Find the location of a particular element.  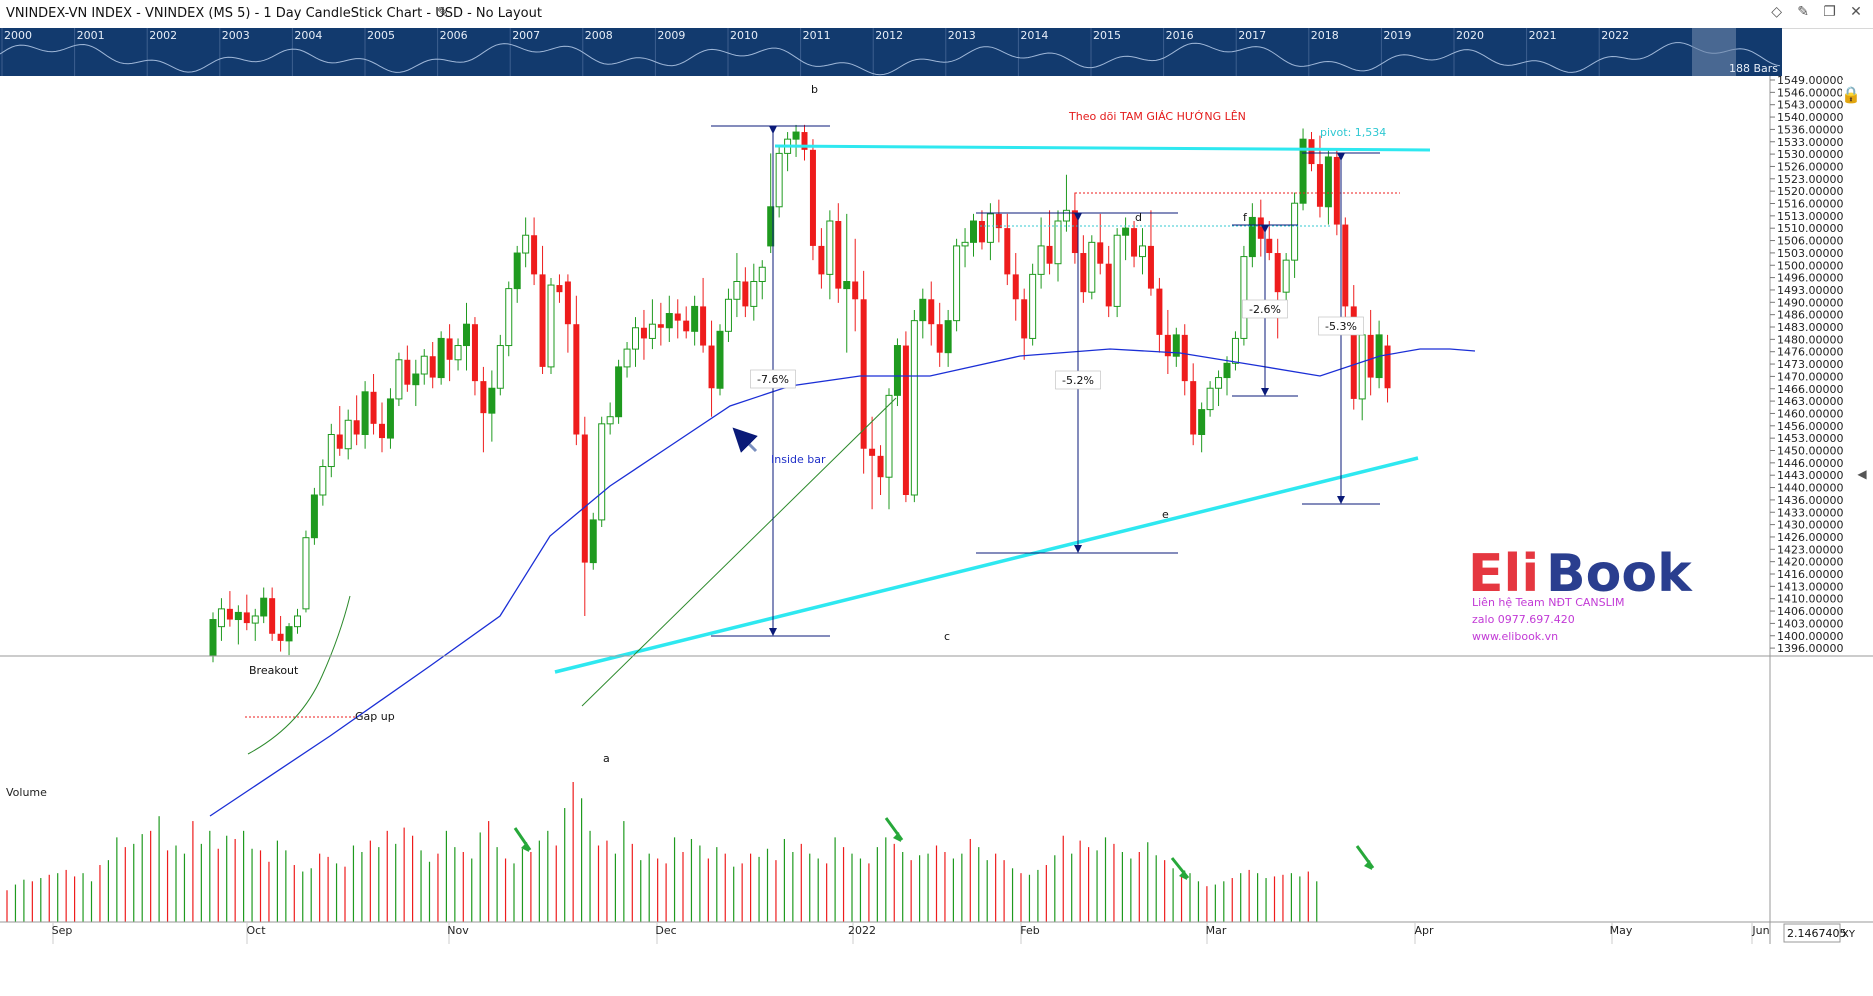

wave-label-c: c is located at coordinates (947, 636).